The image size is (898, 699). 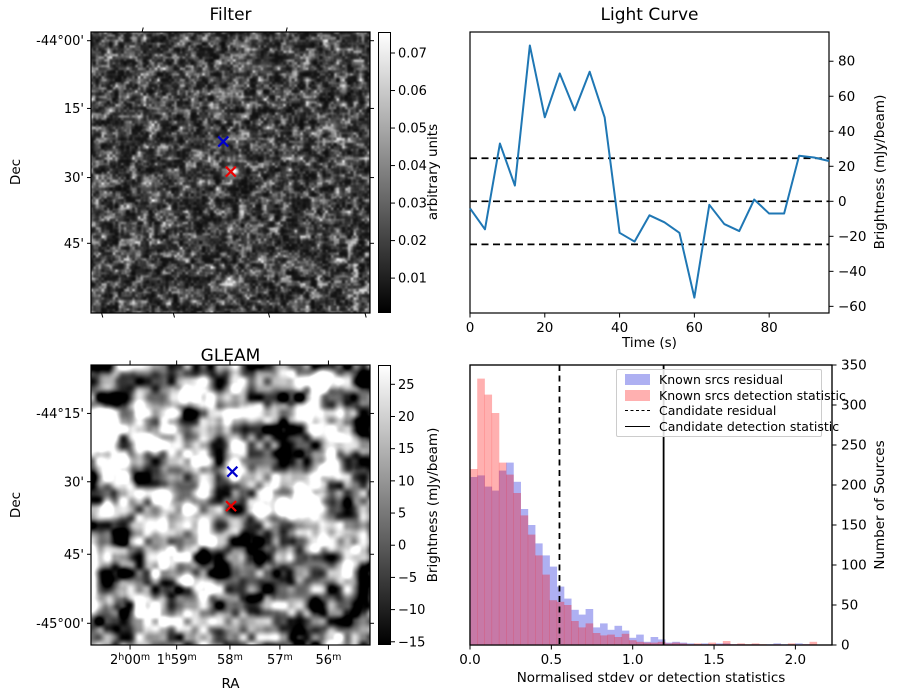 What do you see at coordinates (406, 417) in the screenshot?
I see `gleam-colorbar-tick-label: 20` at bounding box center [406, 417].